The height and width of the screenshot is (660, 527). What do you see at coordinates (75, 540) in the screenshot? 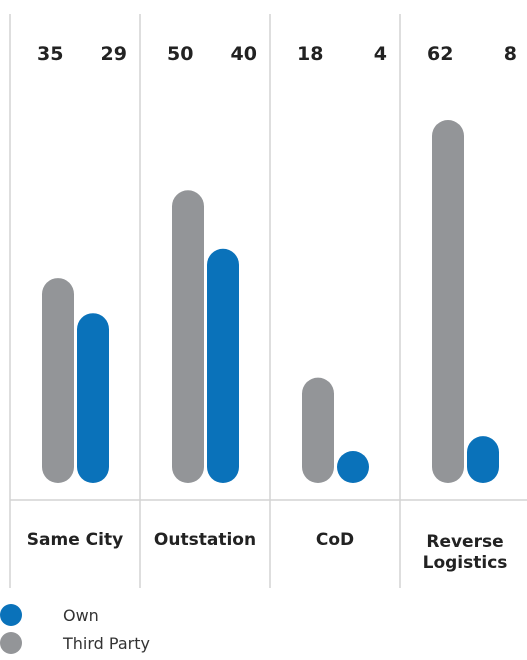
I see `category-label: Same City` at bounding box center [75, 540].